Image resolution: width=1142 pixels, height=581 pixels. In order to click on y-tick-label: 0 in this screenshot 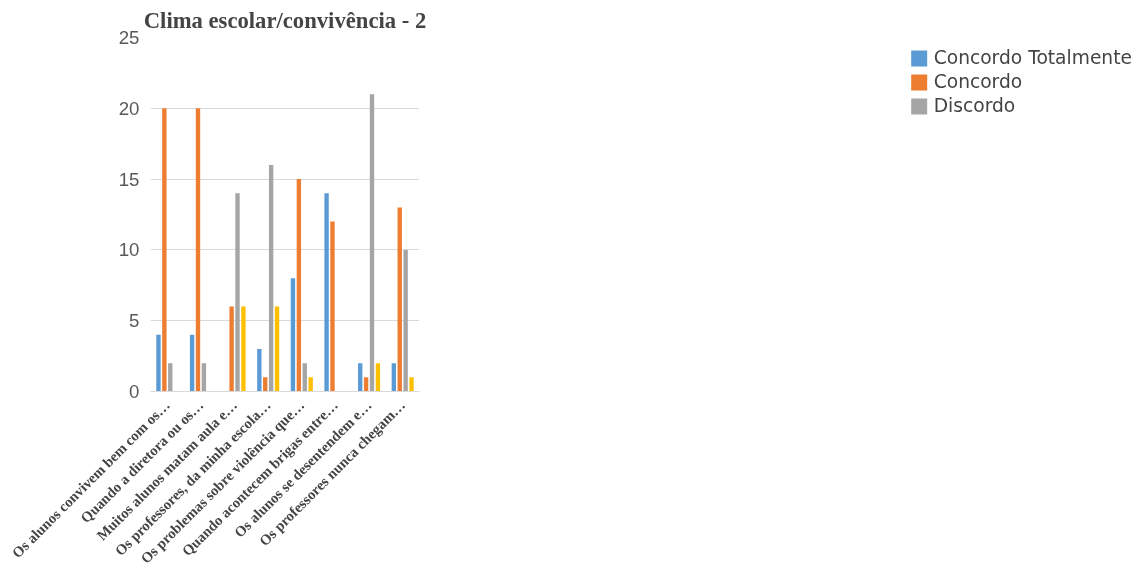, I will do `click(134, 391)`.